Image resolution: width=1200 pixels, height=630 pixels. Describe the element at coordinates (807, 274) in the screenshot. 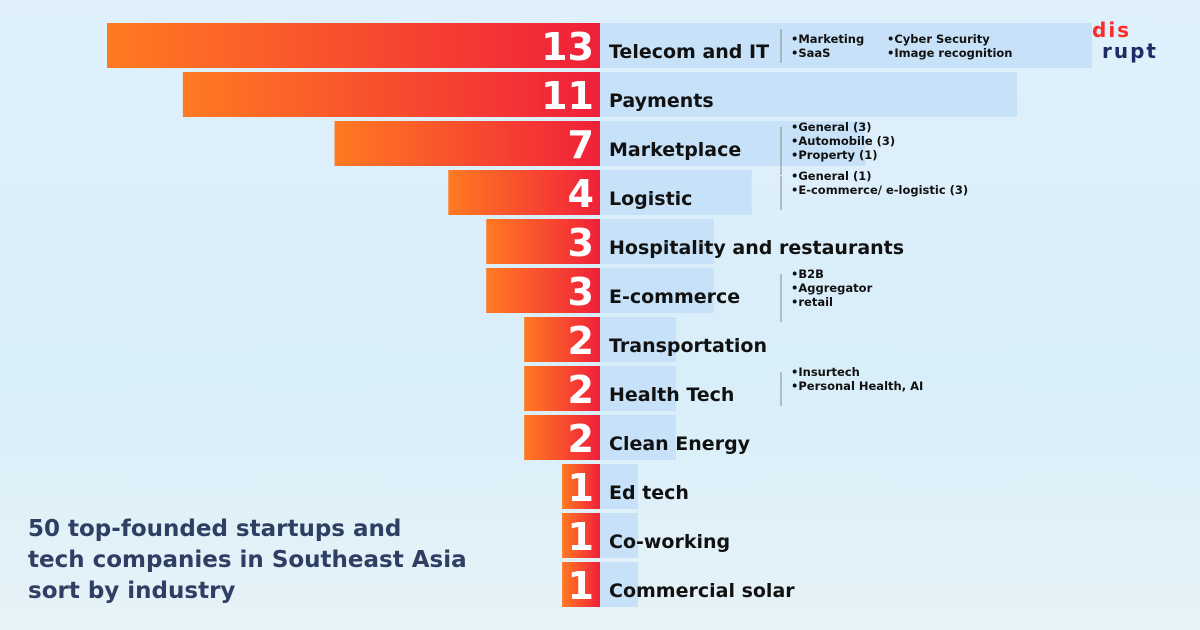

I see `subcategory-item: •B2B` at that location.